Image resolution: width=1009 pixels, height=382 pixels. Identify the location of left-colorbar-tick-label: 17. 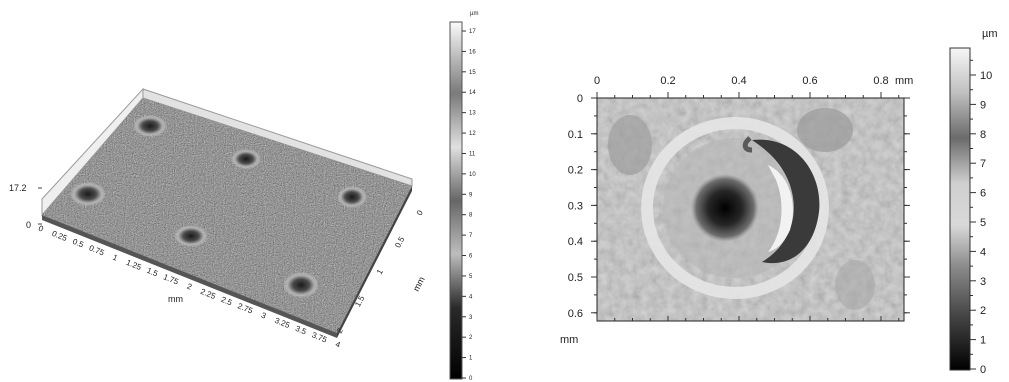
(472, 32).